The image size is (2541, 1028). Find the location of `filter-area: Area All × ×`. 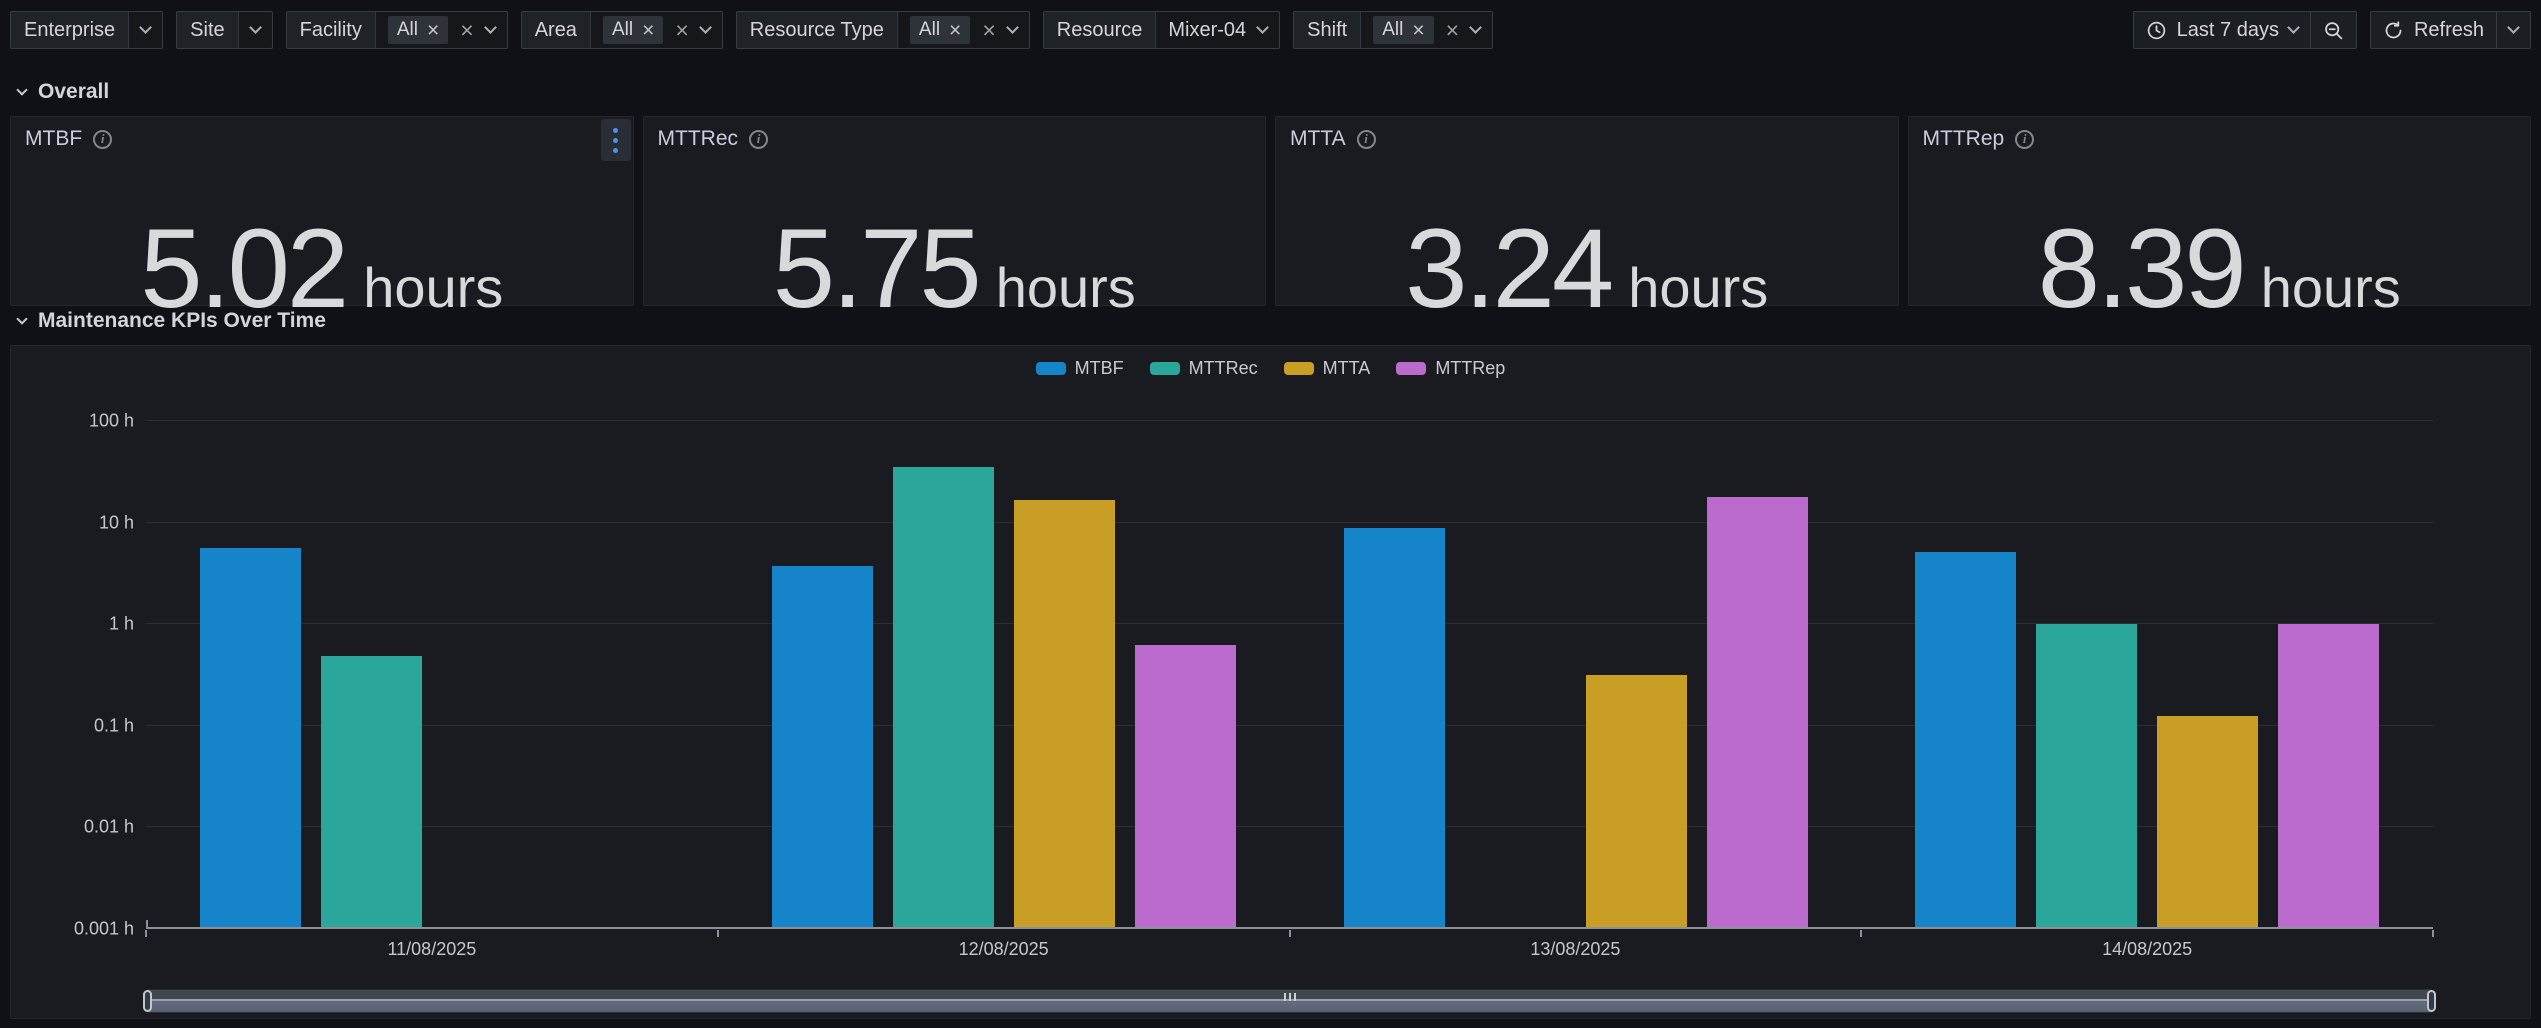

filter-area: Area All × × is located at coordinates (621, 30).